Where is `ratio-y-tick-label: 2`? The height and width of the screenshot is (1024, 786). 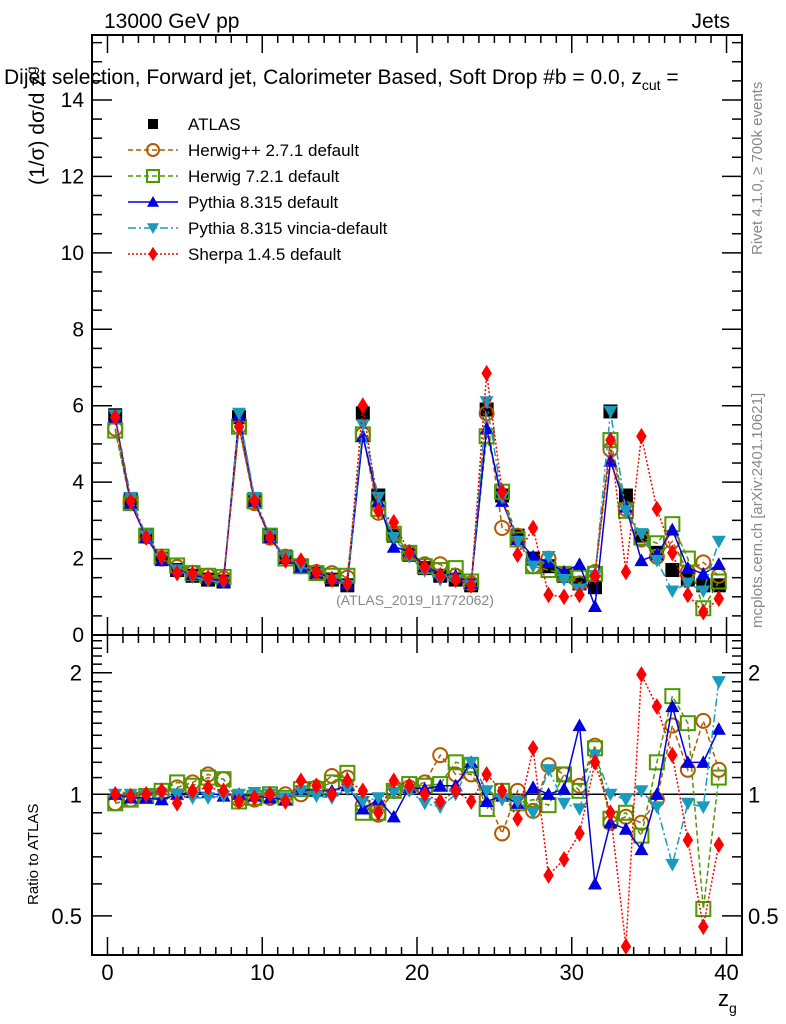
ratio-y-tick-label: 2 is located at coordinates (76, 673).